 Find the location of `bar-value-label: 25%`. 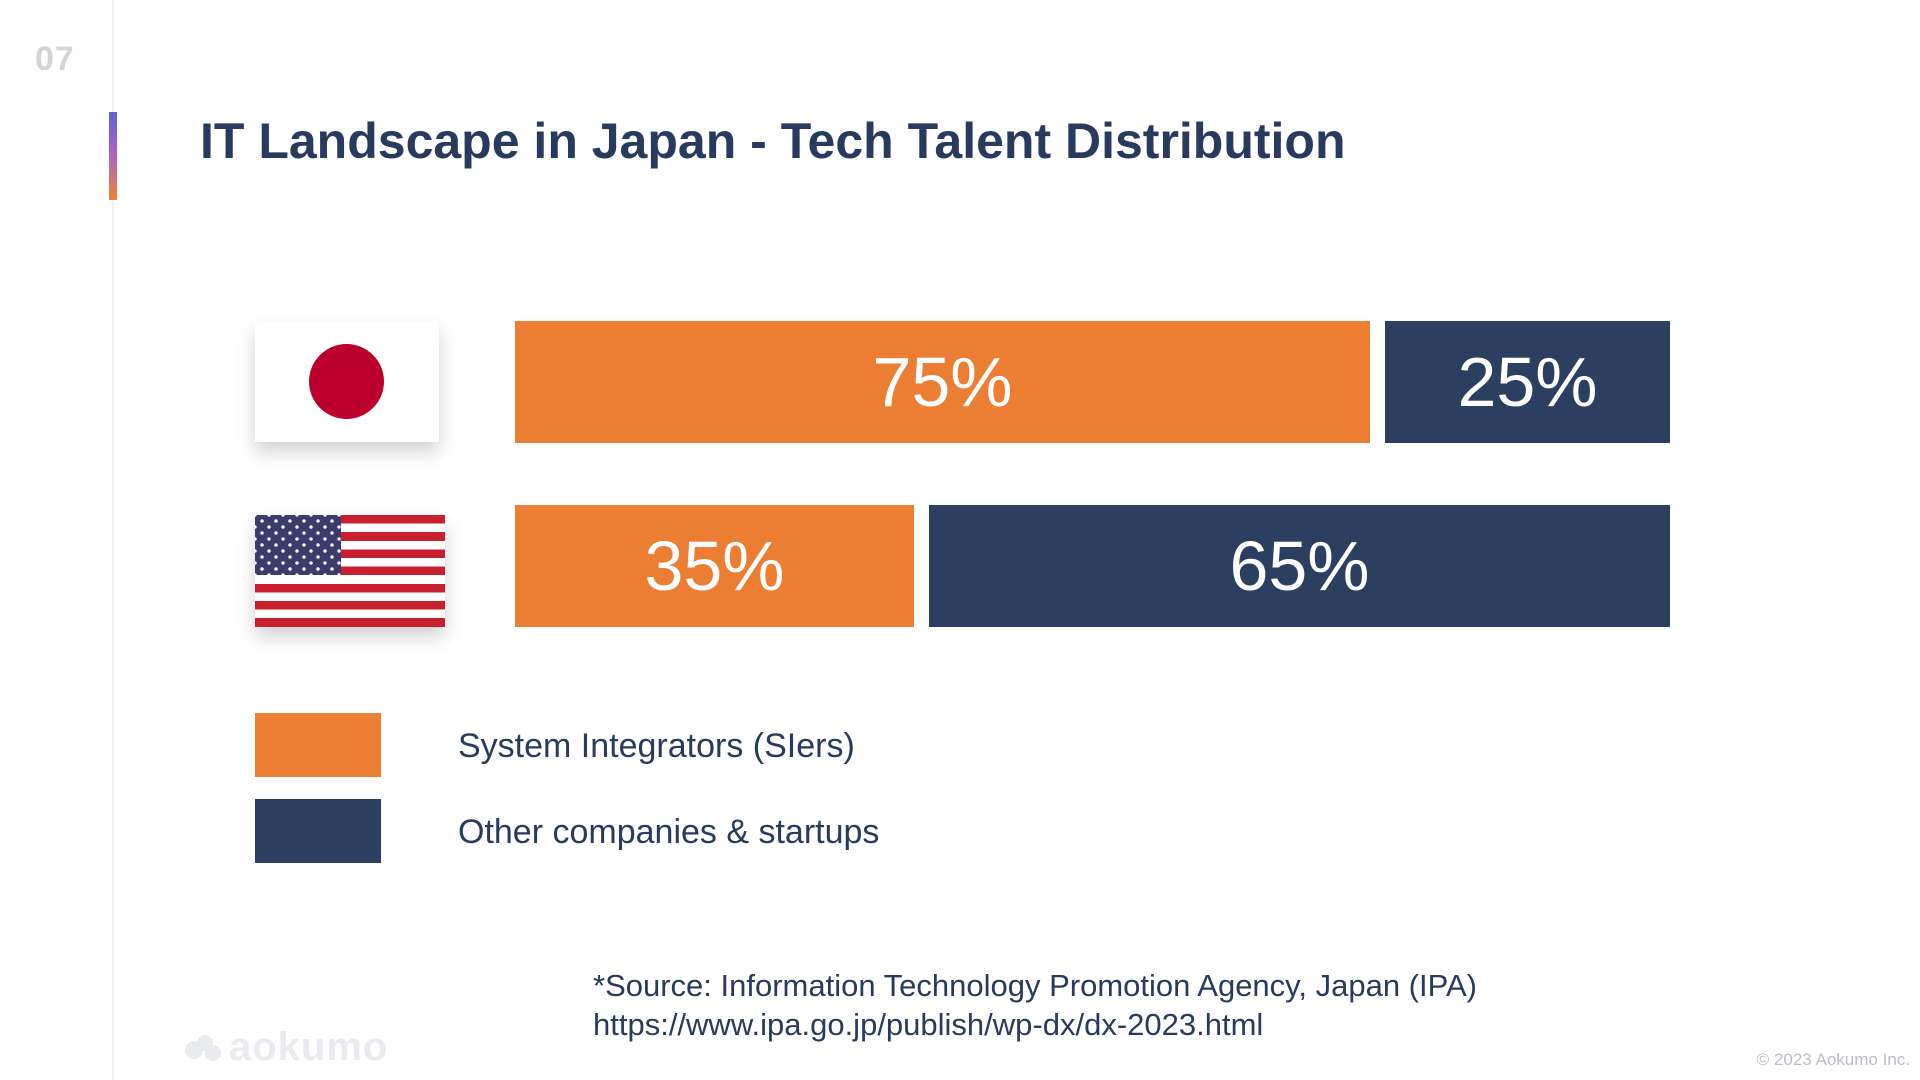

bar-value-label: 25% is located at coordinates (1527, 382).